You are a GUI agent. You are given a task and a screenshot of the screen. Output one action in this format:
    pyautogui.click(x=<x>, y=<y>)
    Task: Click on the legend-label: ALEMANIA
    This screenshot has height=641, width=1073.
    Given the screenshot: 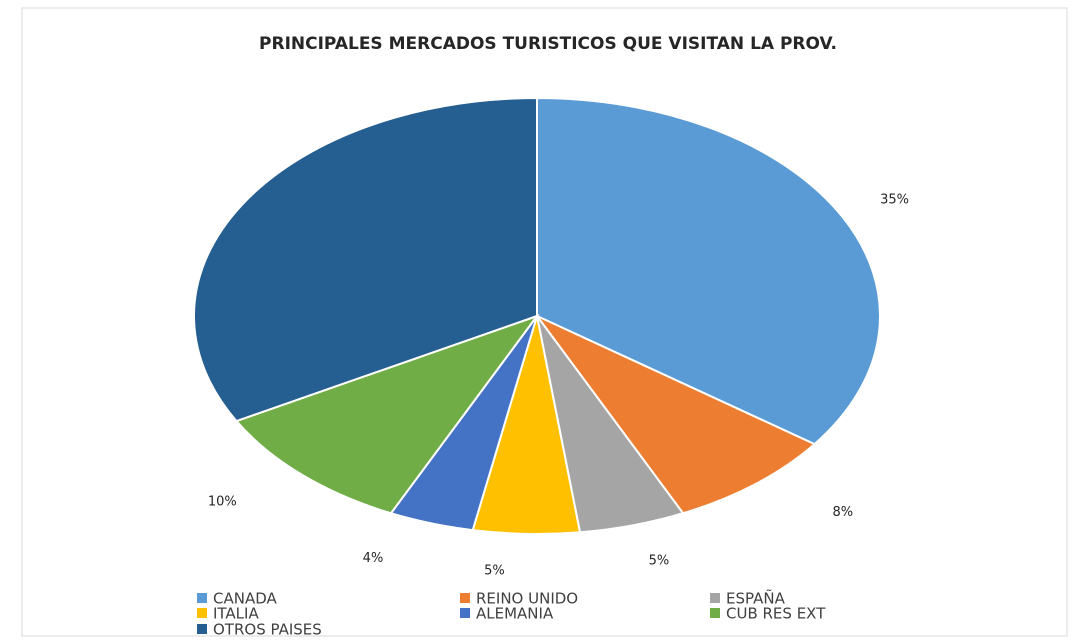 What is the action you would take?
    pyautogui.click(x=515, y=614)
    